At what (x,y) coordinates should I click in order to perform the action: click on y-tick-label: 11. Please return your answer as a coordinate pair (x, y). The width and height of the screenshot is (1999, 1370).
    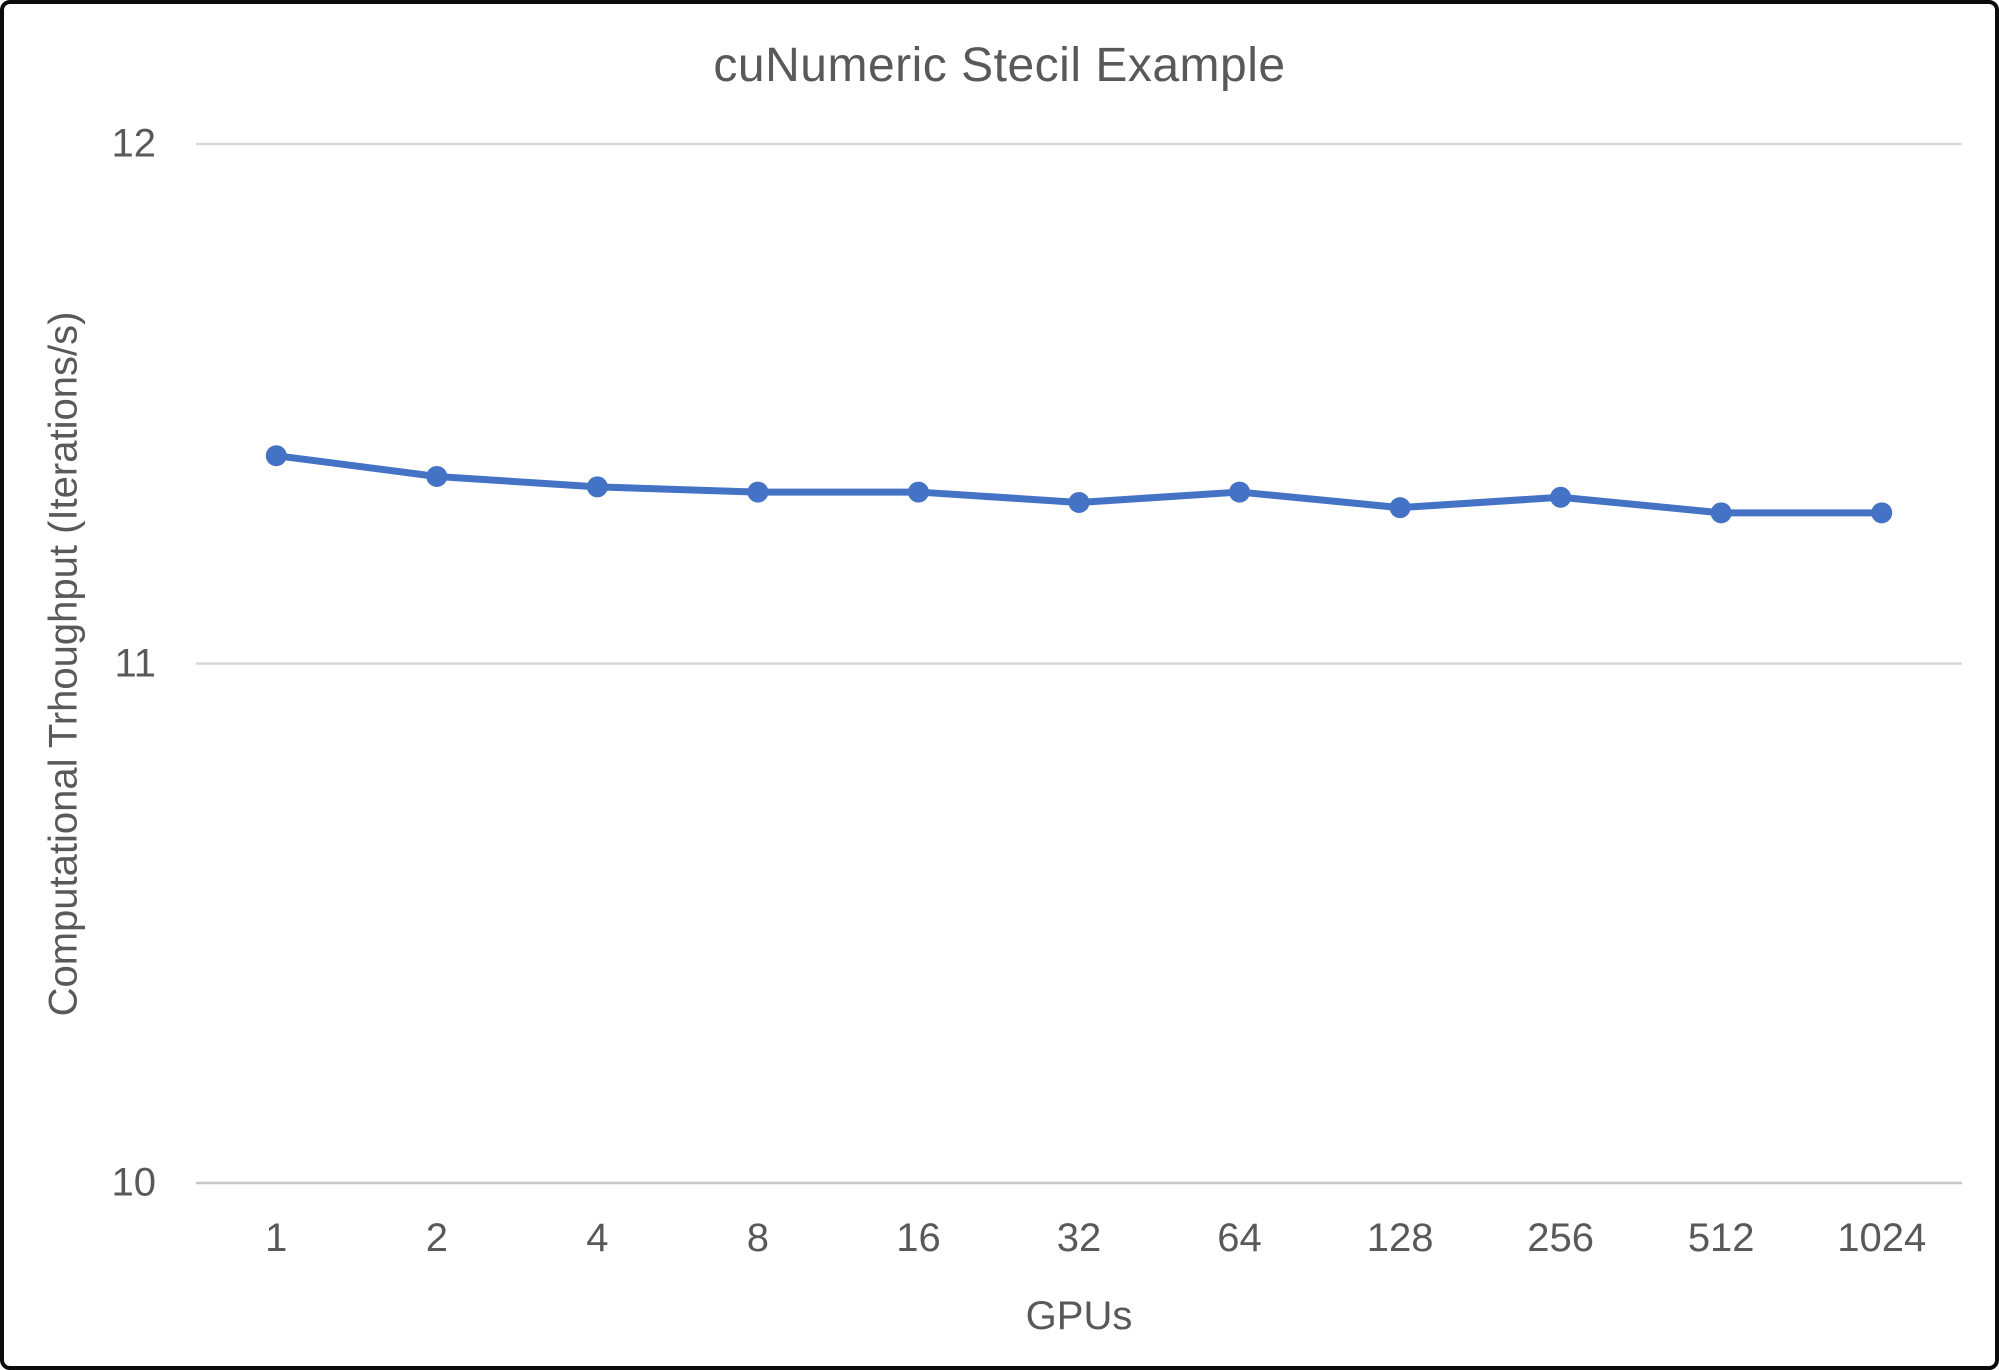
    Looking at the image, I should click on (135, 663).